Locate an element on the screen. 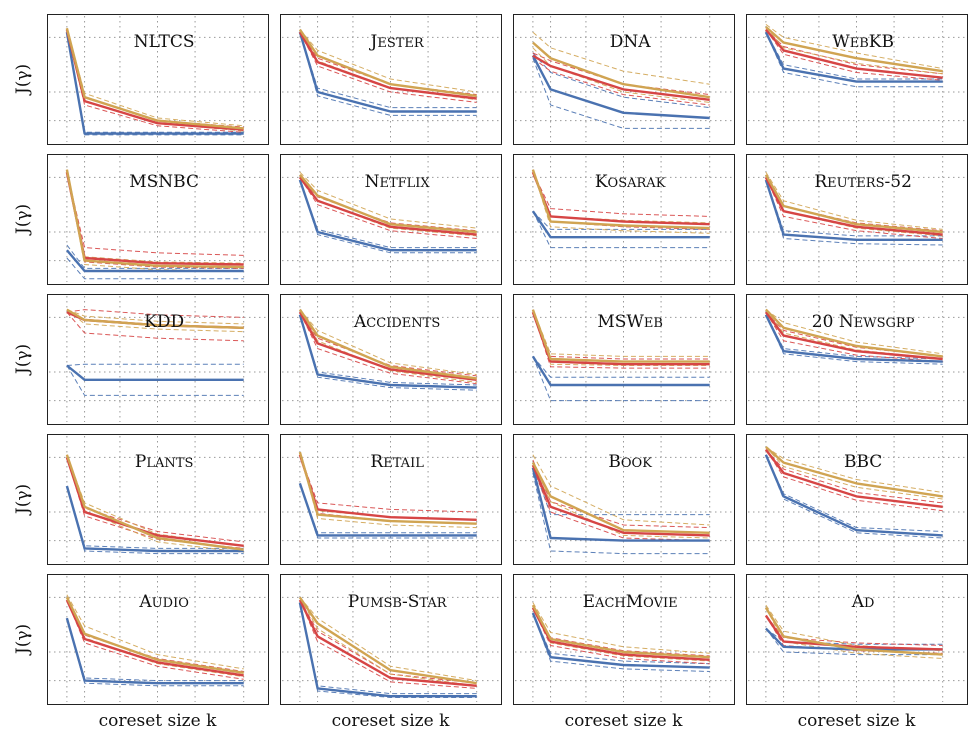 Image resolution: width=974 pixels, height=733 pixels. panel-msnbc: MSNBC is located at coordinates (158, 219).